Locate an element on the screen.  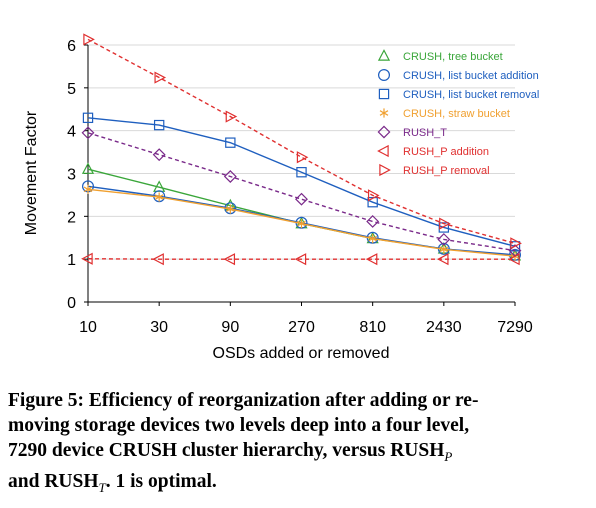
x-tick-label: 30 is located at coordinates (159, 327).